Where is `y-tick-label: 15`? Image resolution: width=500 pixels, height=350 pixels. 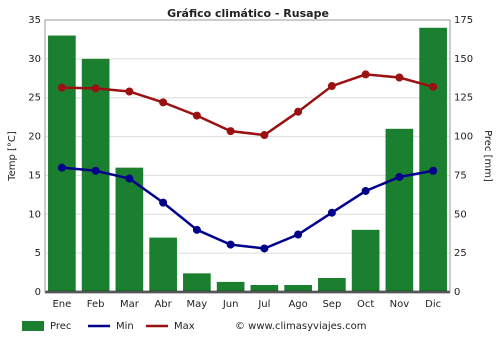 y-tick-label: 15 is located at coordinates (34, 175).